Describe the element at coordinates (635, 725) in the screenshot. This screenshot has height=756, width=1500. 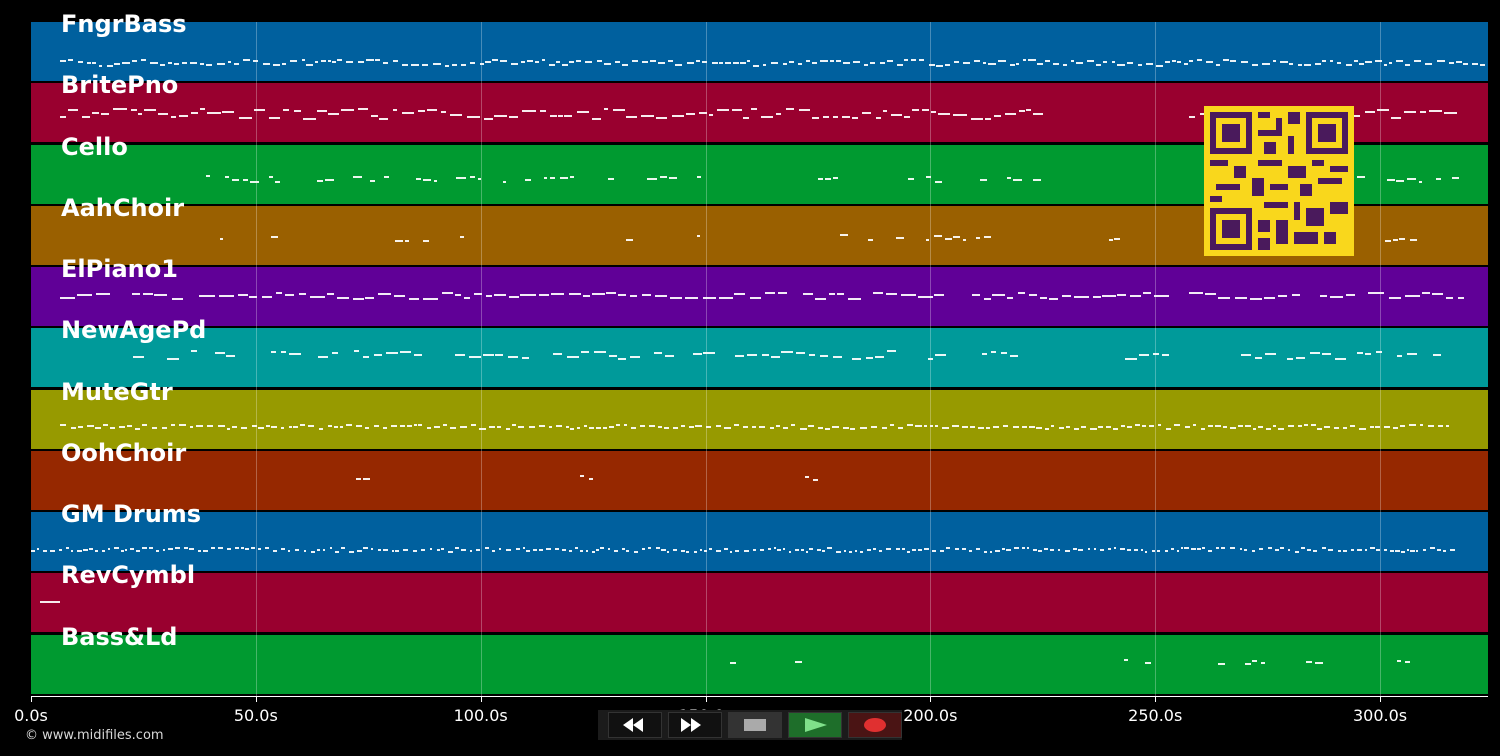
I see `rewind-button` at that location.